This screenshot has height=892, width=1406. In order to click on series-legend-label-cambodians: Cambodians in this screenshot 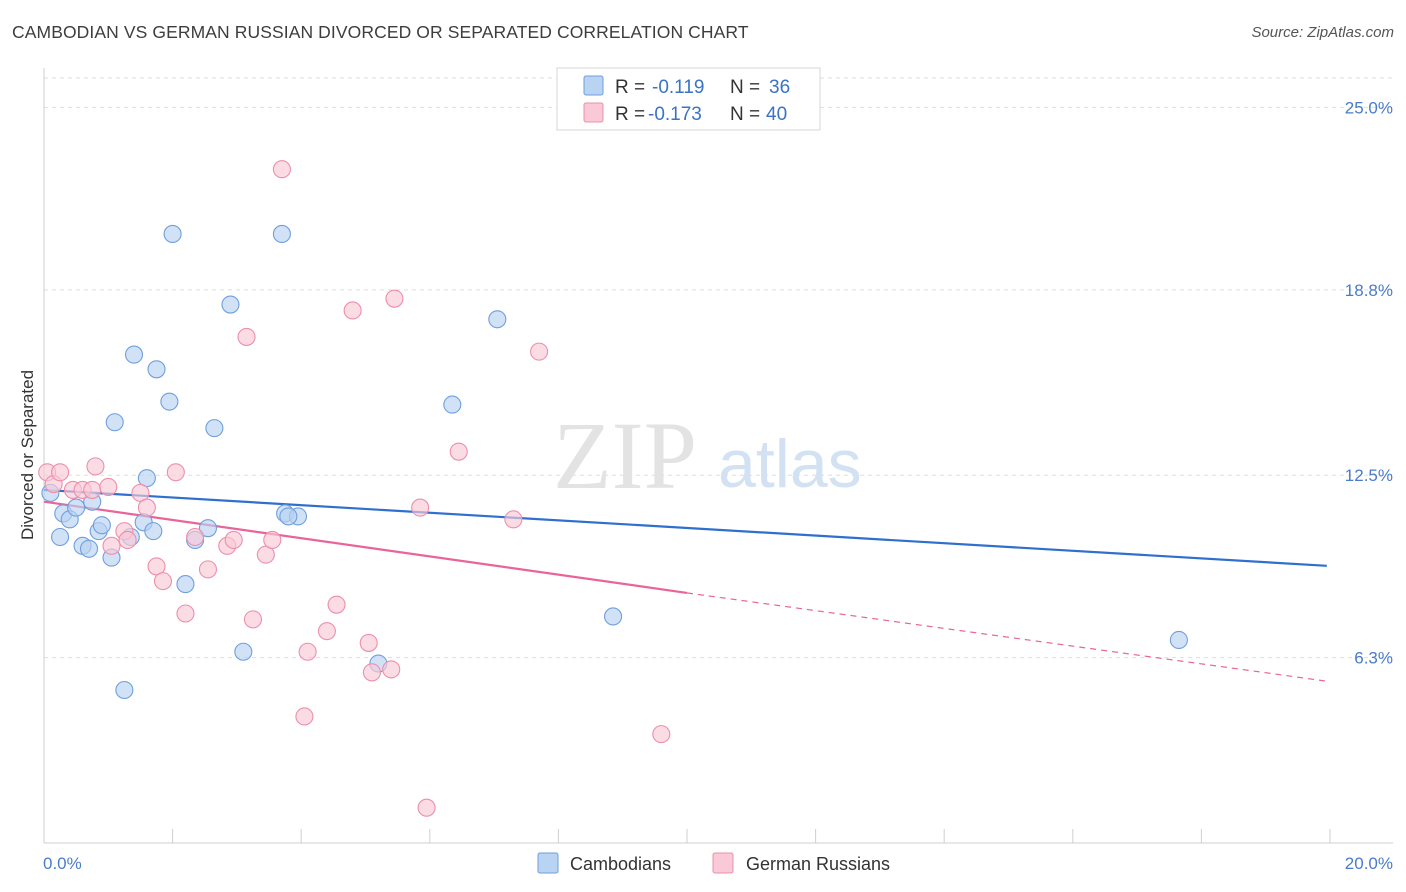, I will do `click(620, 864)`.